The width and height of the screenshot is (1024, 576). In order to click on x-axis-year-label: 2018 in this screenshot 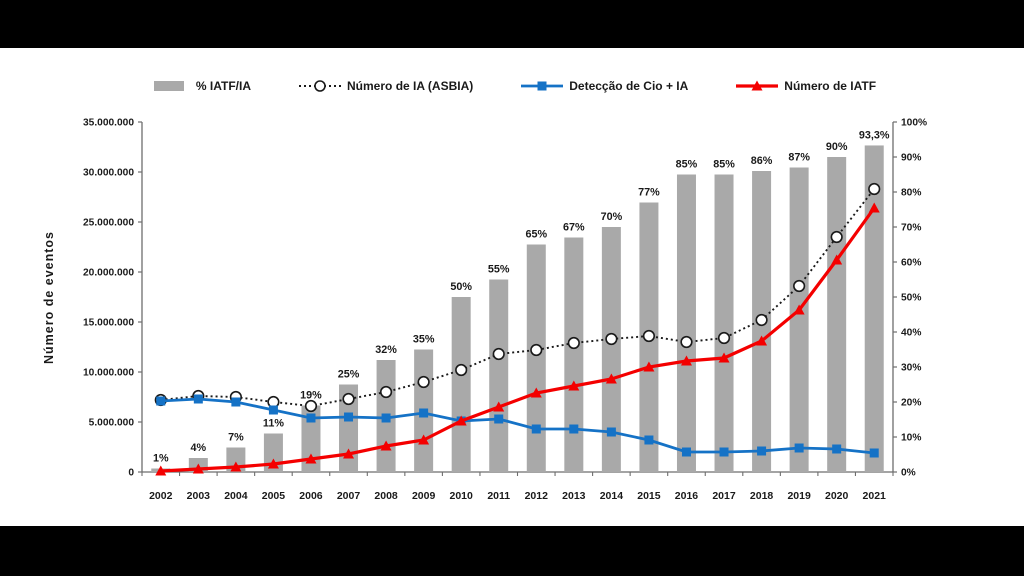, I will do `click(762, 496)`.